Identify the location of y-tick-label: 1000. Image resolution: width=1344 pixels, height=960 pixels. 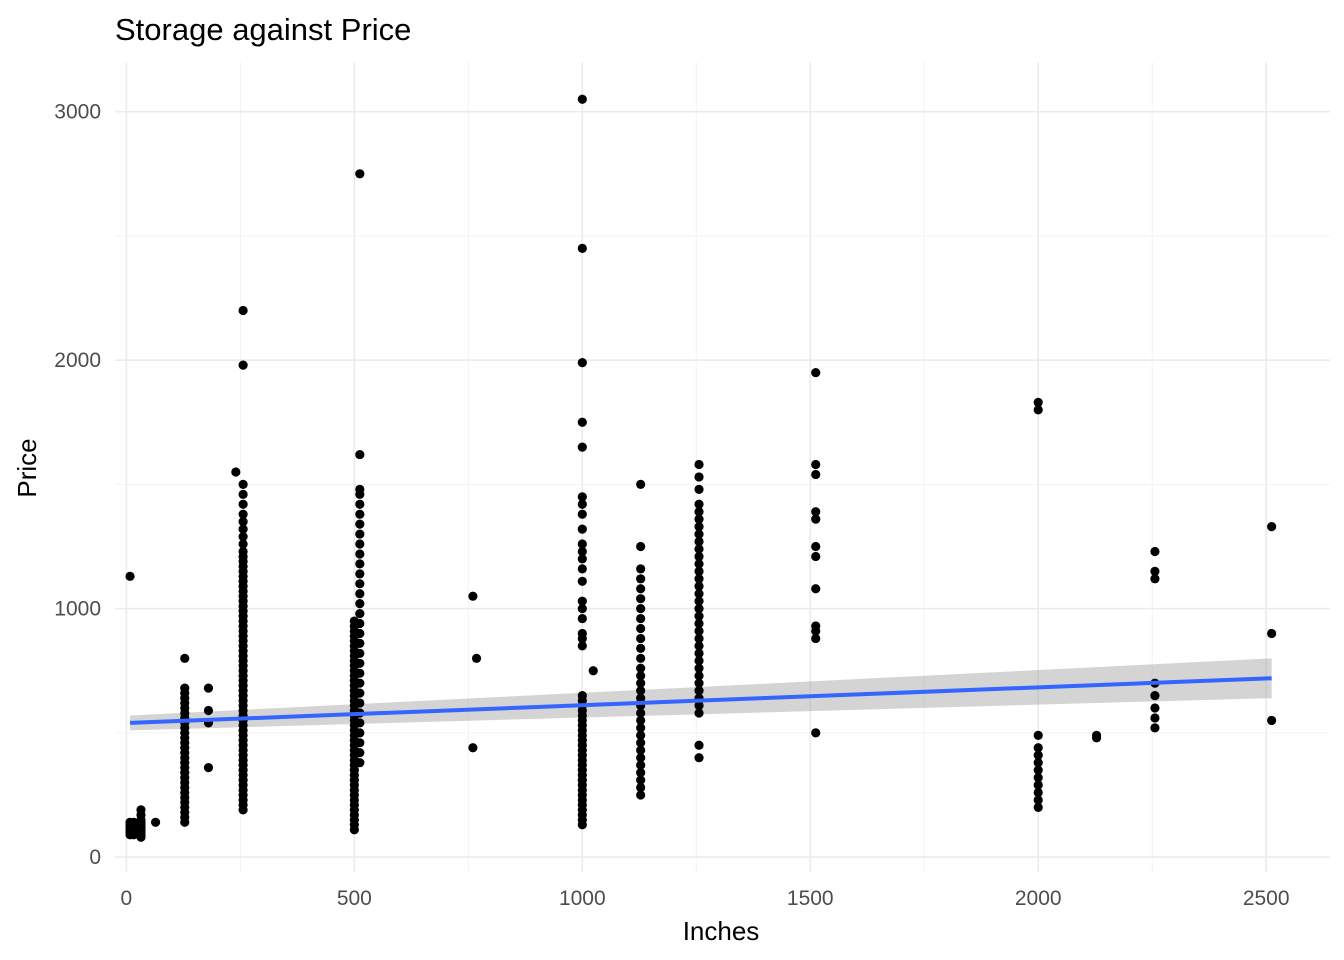
(77, 609).